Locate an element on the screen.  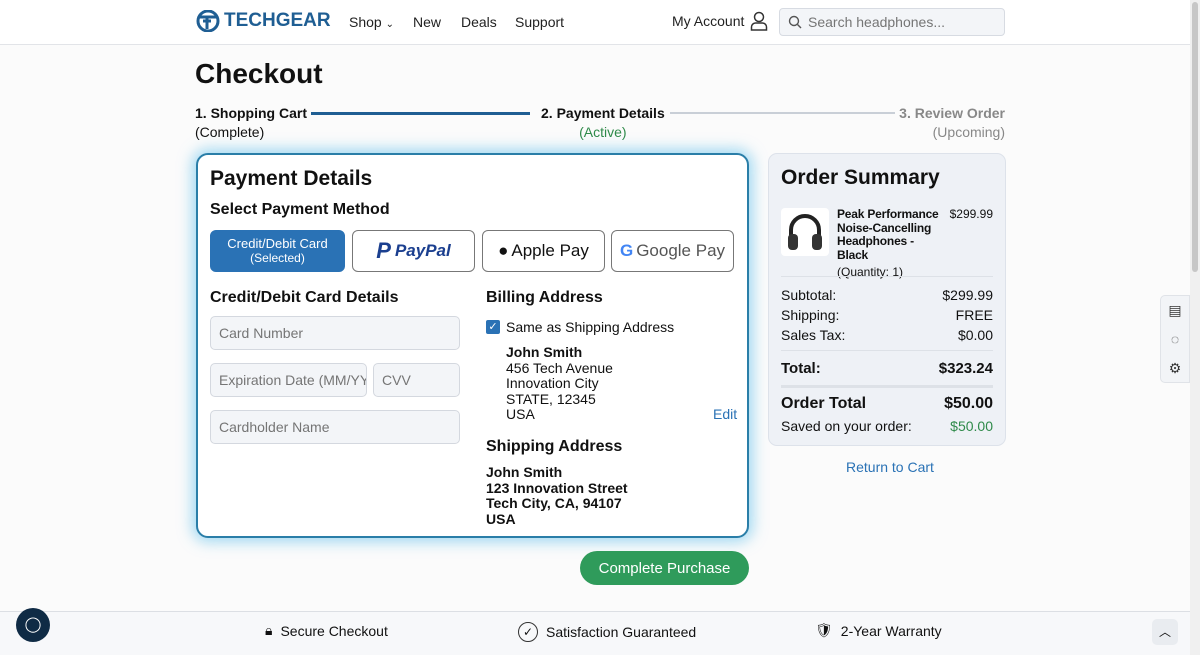
billing-title: Billing Address is located at coordinates (544, 297).